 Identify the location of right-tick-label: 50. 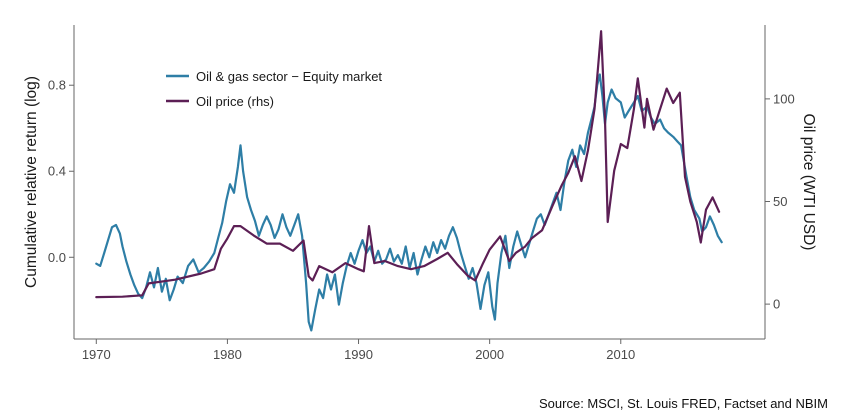
(780, 201).